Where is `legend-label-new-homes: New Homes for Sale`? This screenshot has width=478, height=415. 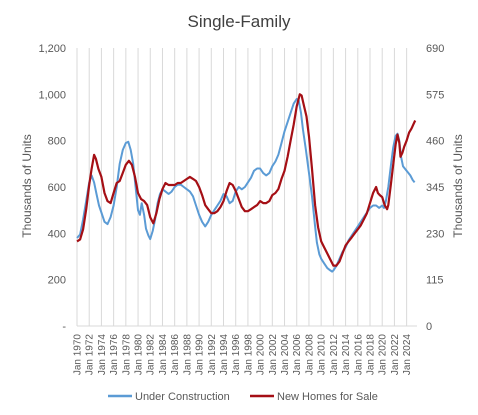 legend-label-new-homes: New Homes for Sale is located at coordinates (327, 397).